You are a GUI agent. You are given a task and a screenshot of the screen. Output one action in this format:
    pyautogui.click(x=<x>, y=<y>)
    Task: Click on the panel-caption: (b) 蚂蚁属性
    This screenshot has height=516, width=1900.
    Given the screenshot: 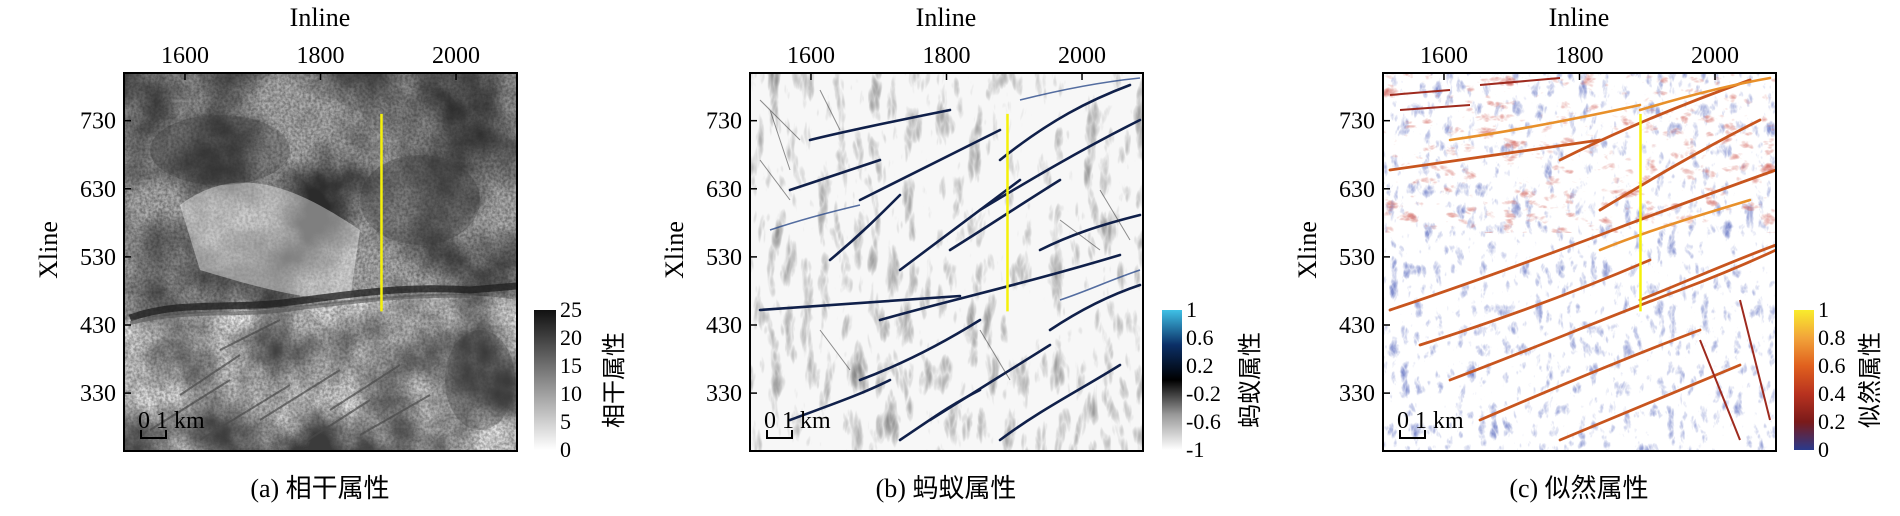 What is the action you would take?
    pyautogui.click(x=946, y=488)
    